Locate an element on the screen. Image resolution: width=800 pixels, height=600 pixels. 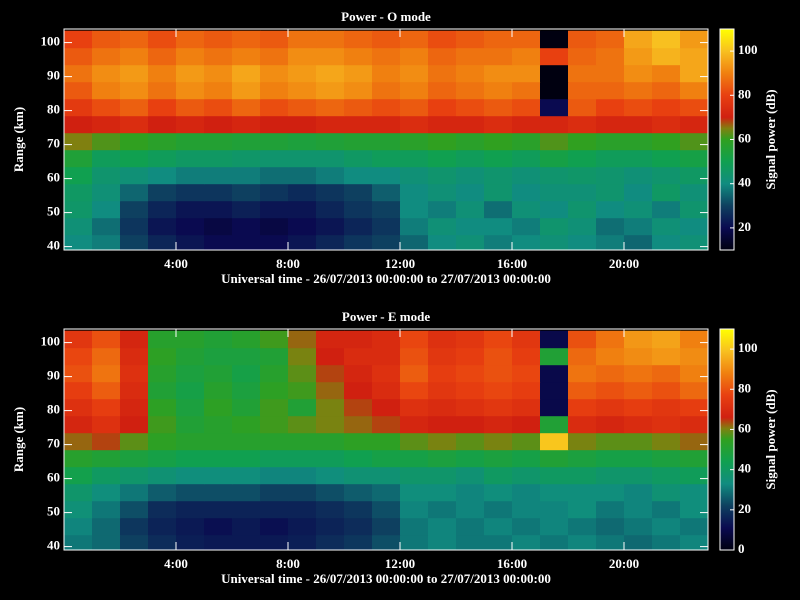
y-tick-label: 50 is located at coordinates (53, 211).